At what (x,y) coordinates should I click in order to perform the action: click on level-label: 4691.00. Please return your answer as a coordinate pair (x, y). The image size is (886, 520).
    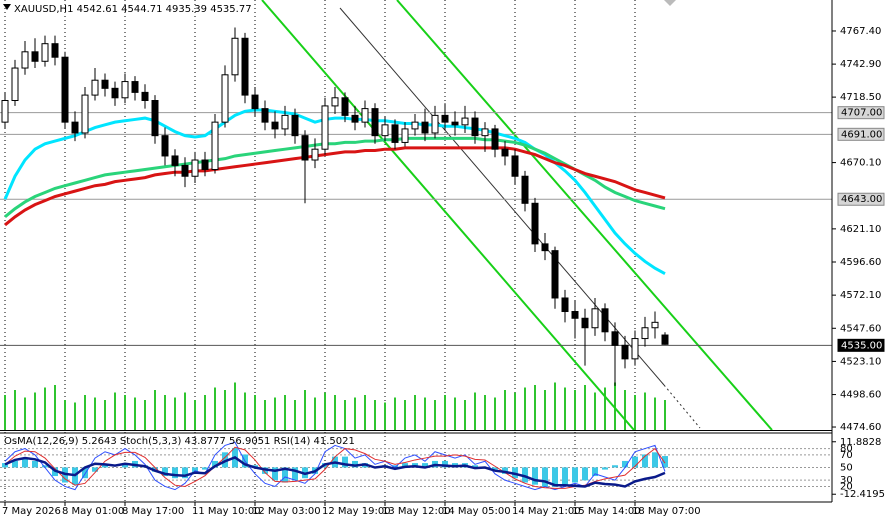
    Looking at the image, I should click on (861, 134).